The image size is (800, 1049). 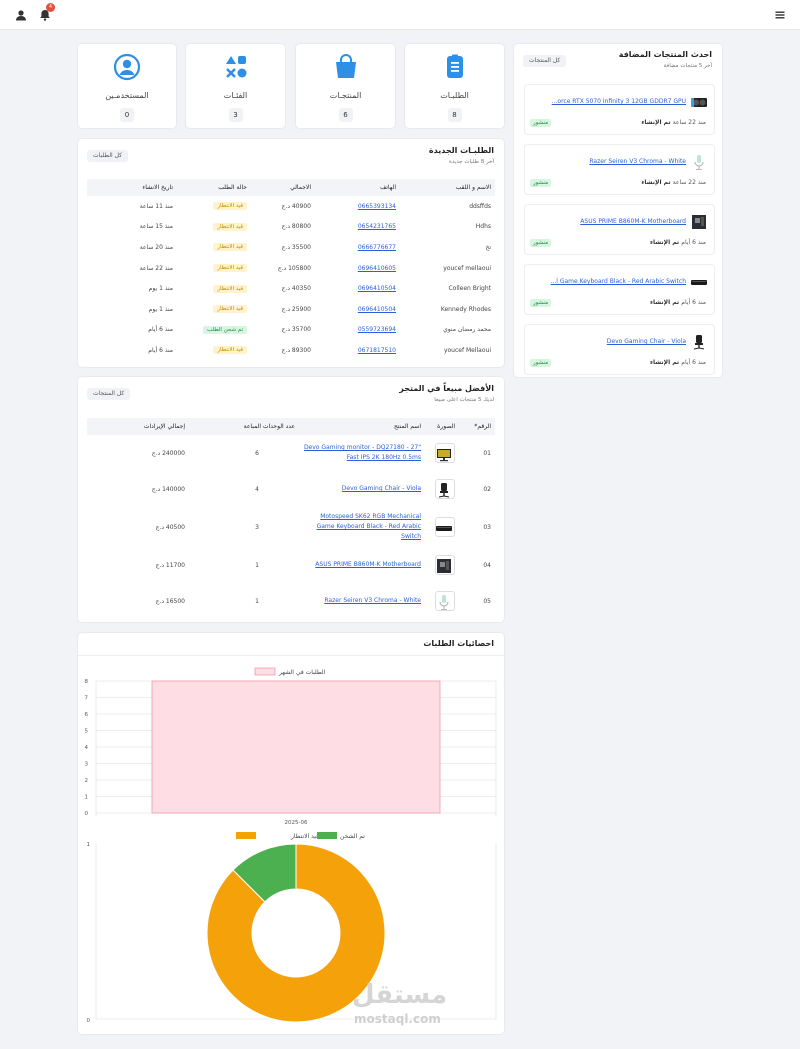 What do you see at coordinates (160, 289) in the screenshot?
I see `order-date: منذ 1 يوم` at bounding box center [160, 289].